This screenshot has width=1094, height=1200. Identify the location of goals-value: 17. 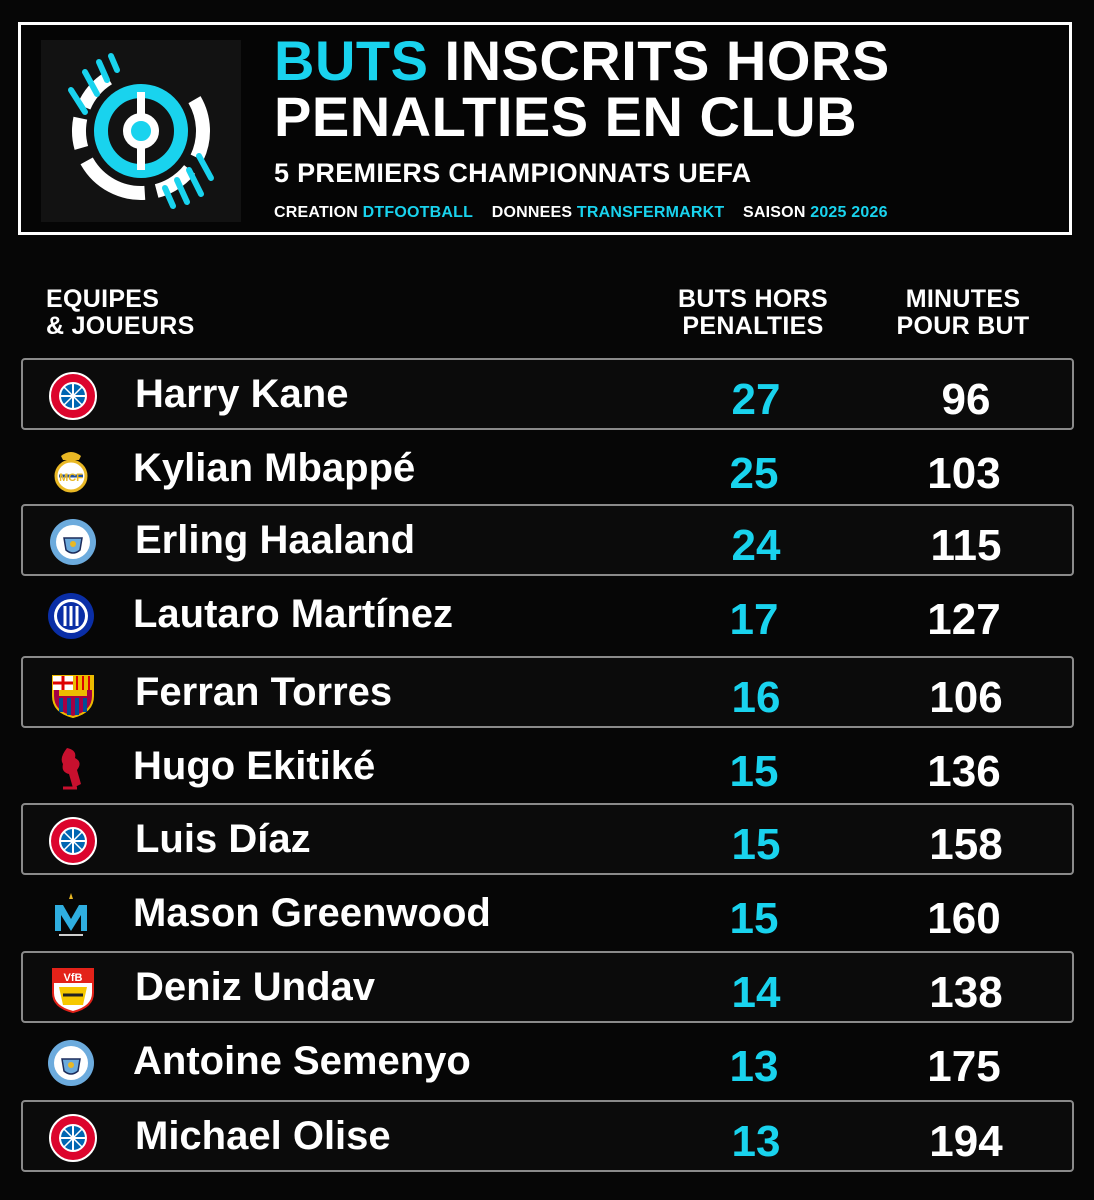
(754, 619).